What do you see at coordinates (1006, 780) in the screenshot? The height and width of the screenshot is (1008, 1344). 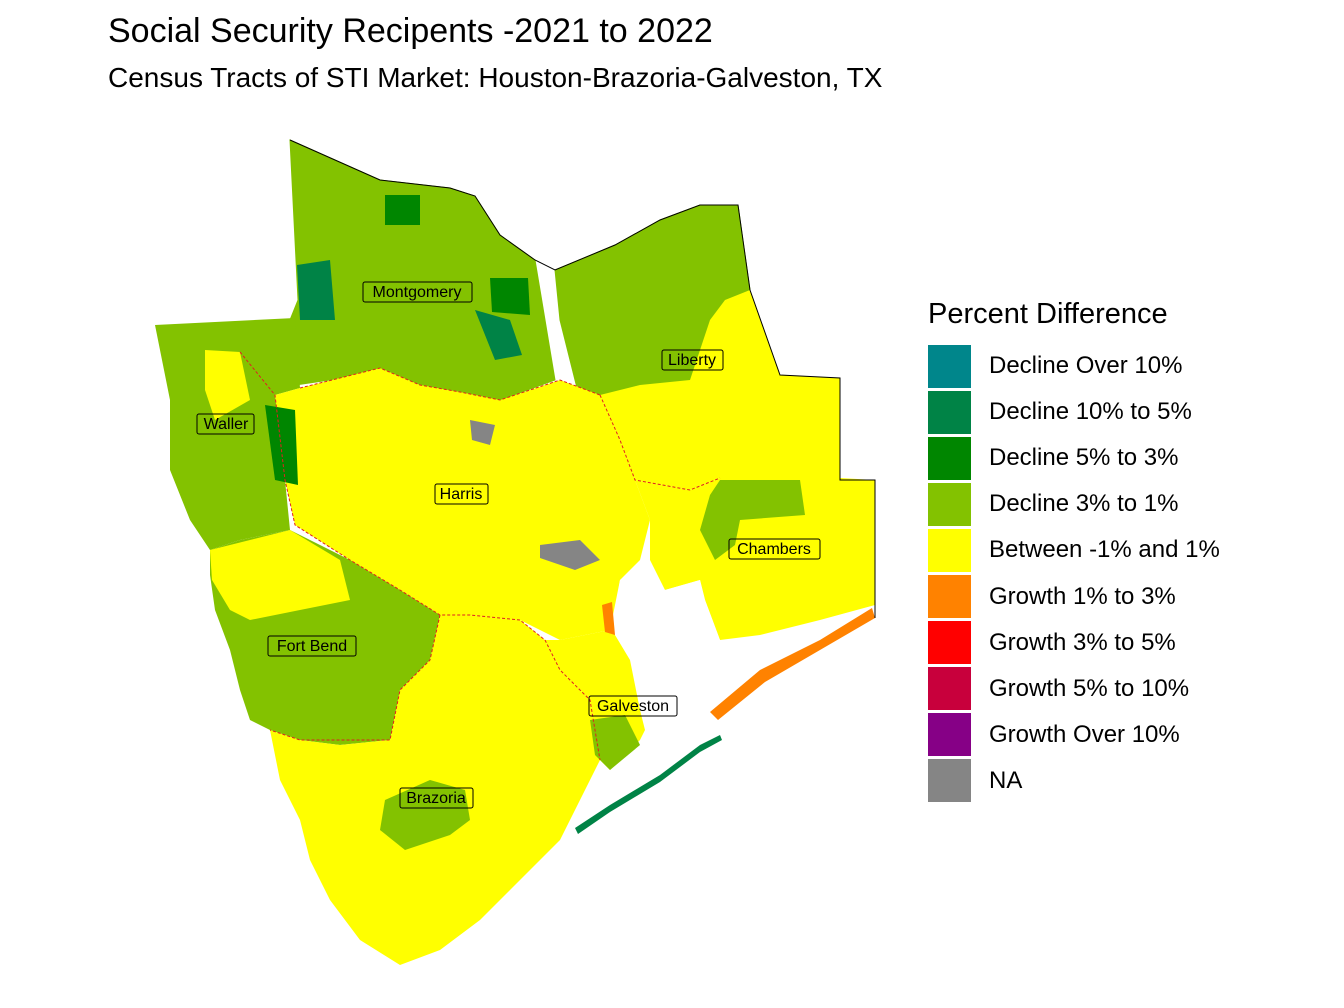 I see `legend-label: NA` at bounding box center [1006, 780].